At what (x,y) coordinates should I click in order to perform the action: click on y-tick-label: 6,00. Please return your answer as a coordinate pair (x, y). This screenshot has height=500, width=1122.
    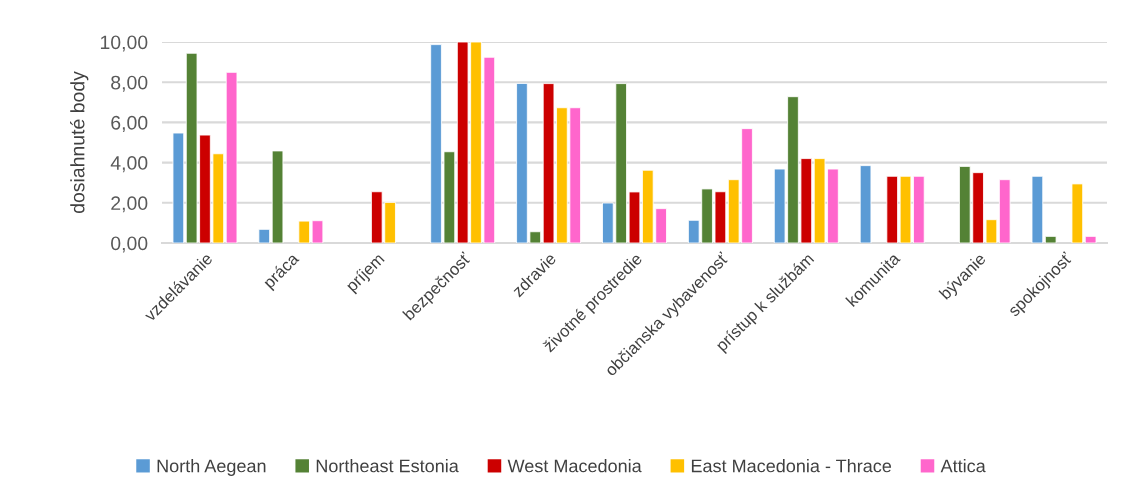
    Looking at the image, I should click on (129, 123).